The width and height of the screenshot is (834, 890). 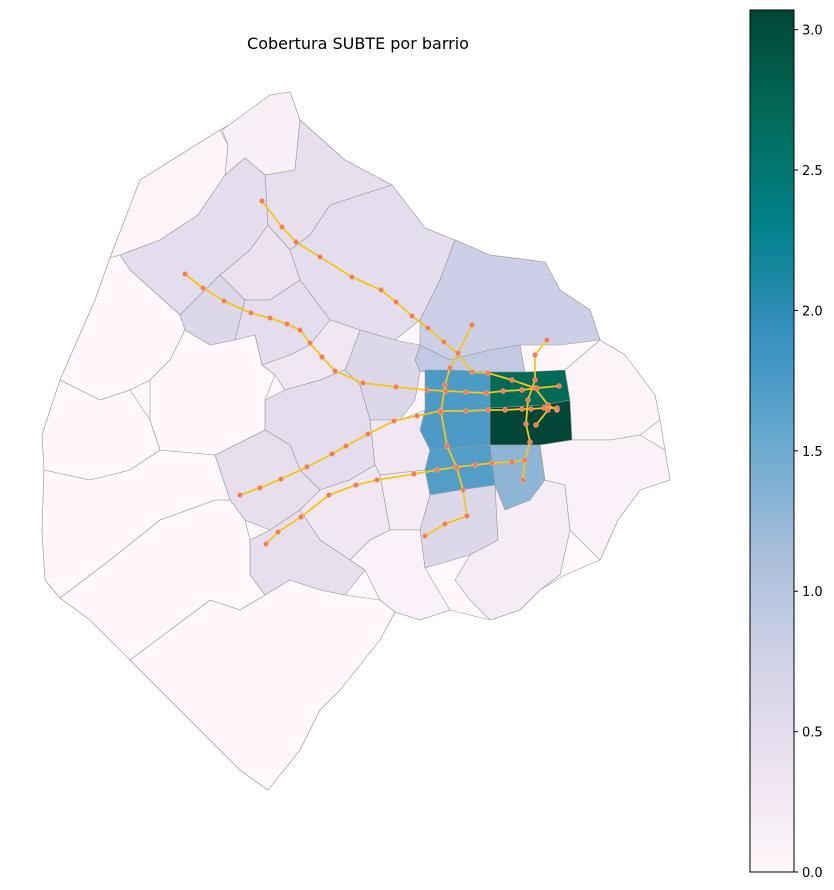 I want to click on colorbar-tick-label: 1.5, so click(x=812, y=452).